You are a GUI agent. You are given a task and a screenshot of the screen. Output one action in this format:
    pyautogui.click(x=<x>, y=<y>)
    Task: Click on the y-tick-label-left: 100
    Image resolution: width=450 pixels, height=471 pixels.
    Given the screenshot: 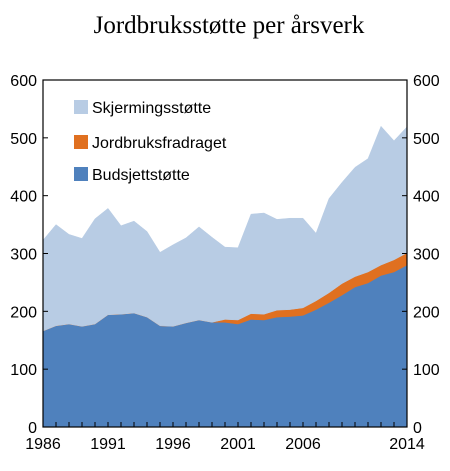 What is the action you would take?
    pyautogui.click(x=23, y=370)
    